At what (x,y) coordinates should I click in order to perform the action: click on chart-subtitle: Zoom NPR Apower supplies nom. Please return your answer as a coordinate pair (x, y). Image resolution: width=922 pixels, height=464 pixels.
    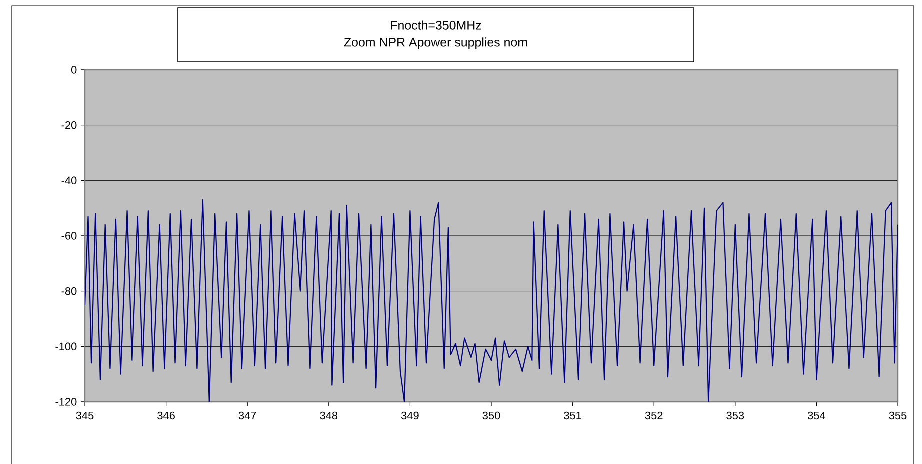
    Looking at the image, I should click on (436, 44).